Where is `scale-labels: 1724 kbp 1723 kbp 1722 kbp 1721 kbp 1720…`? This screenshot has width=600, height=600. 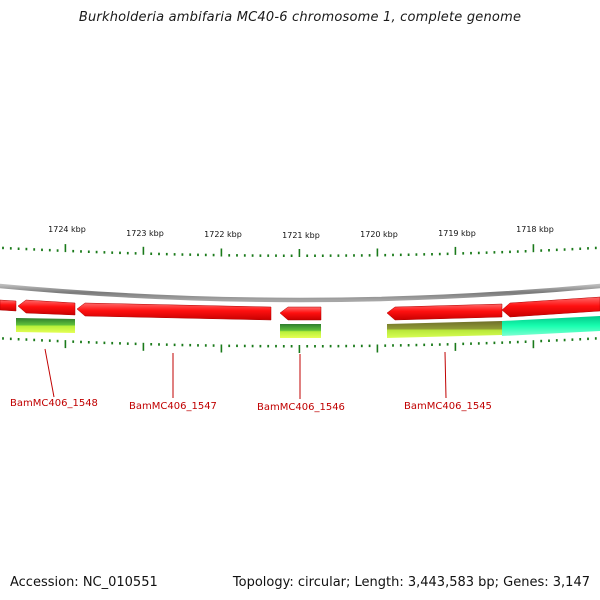
scale-labels: 1724 kbp 1723 kbp 1722 kbp 1721 kbp 1720… is located at coordinates (301, 232).